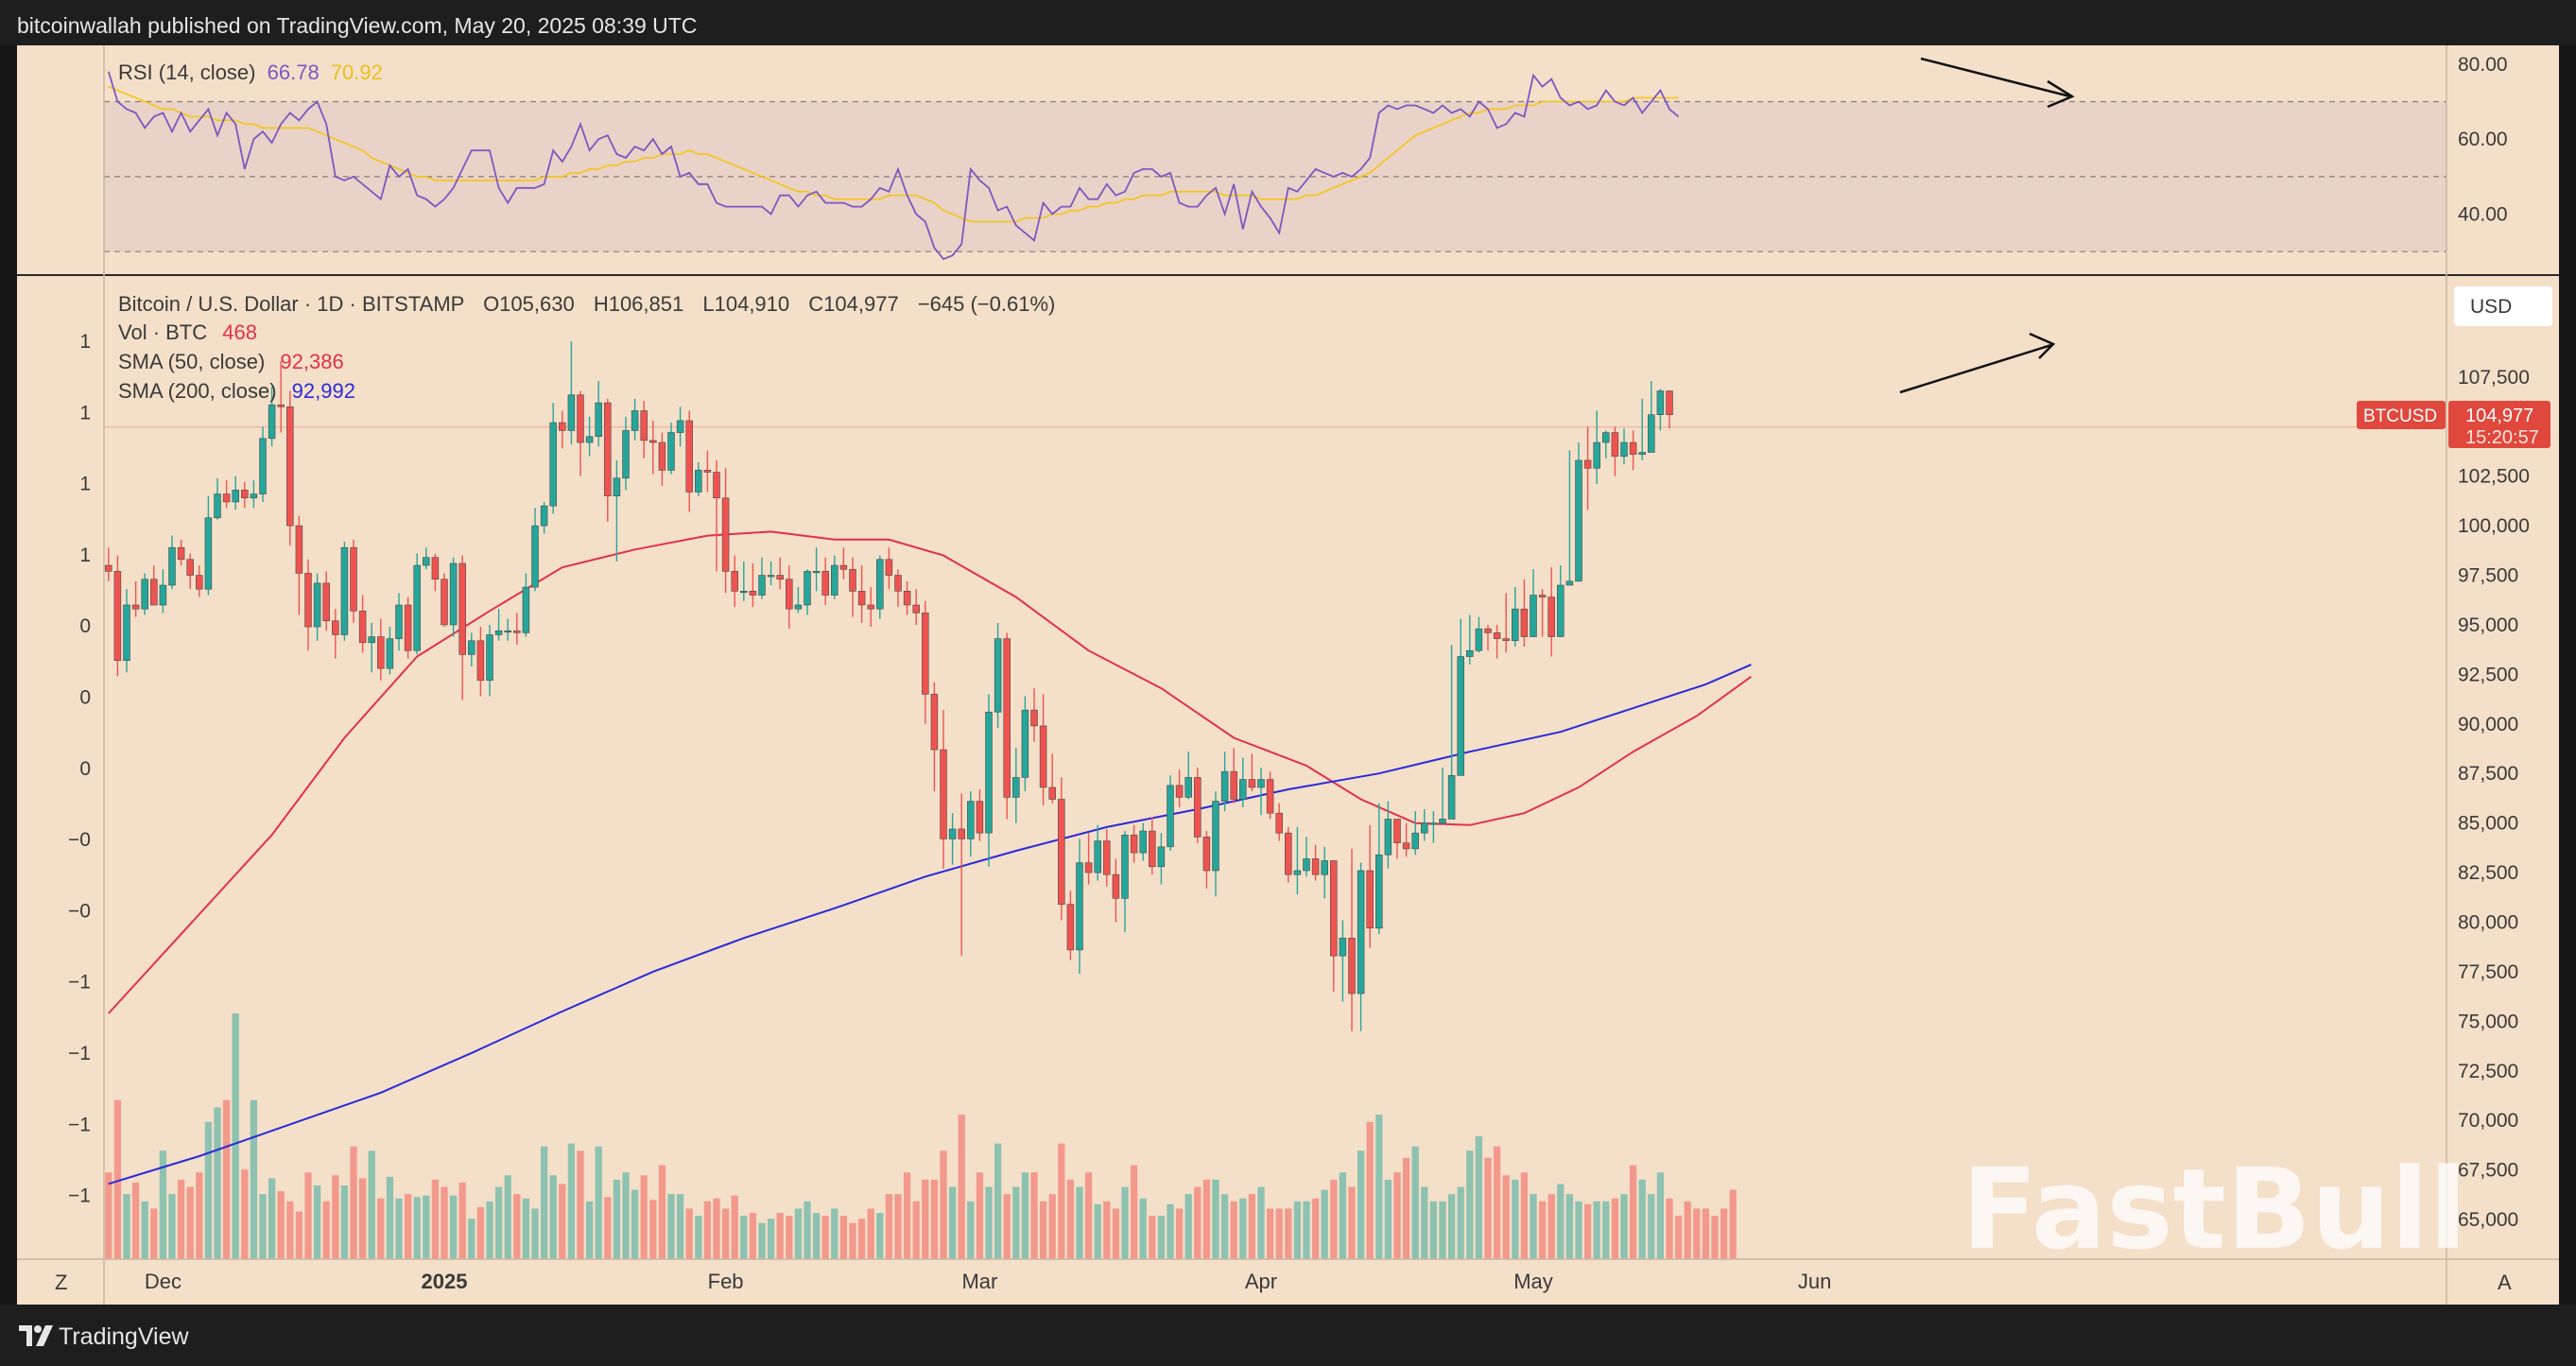 The image size is (2576, 1366). I want to click on bottom-bar: TradingView, so click(1288, 1335).